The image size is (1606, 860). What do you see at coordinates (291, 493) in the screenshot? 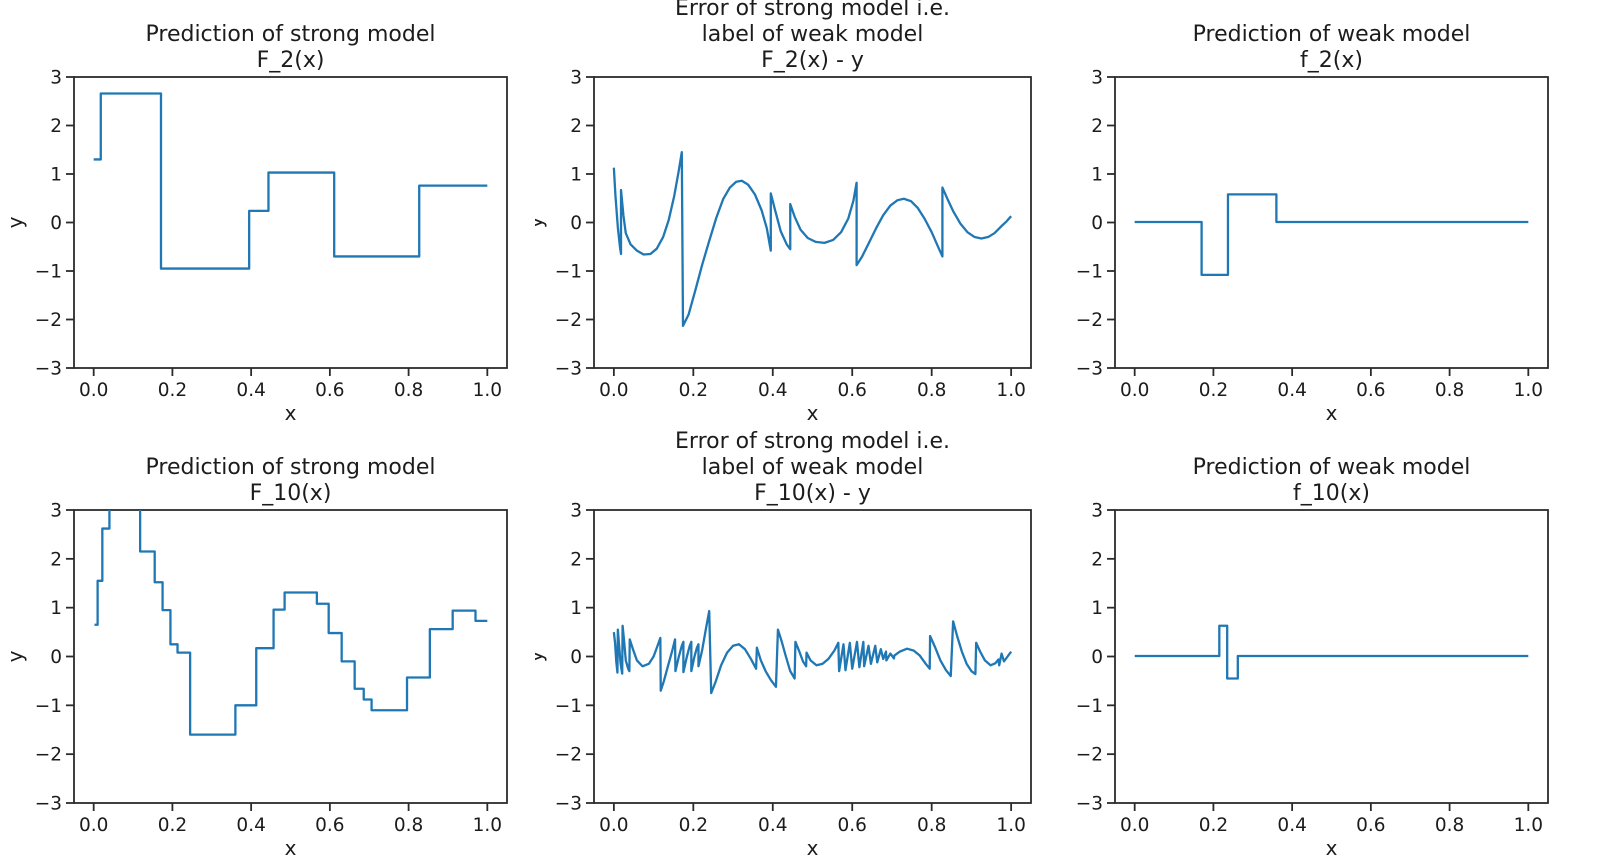
I see `plot-title: F_10(x)` at bounding box center [291, 493].